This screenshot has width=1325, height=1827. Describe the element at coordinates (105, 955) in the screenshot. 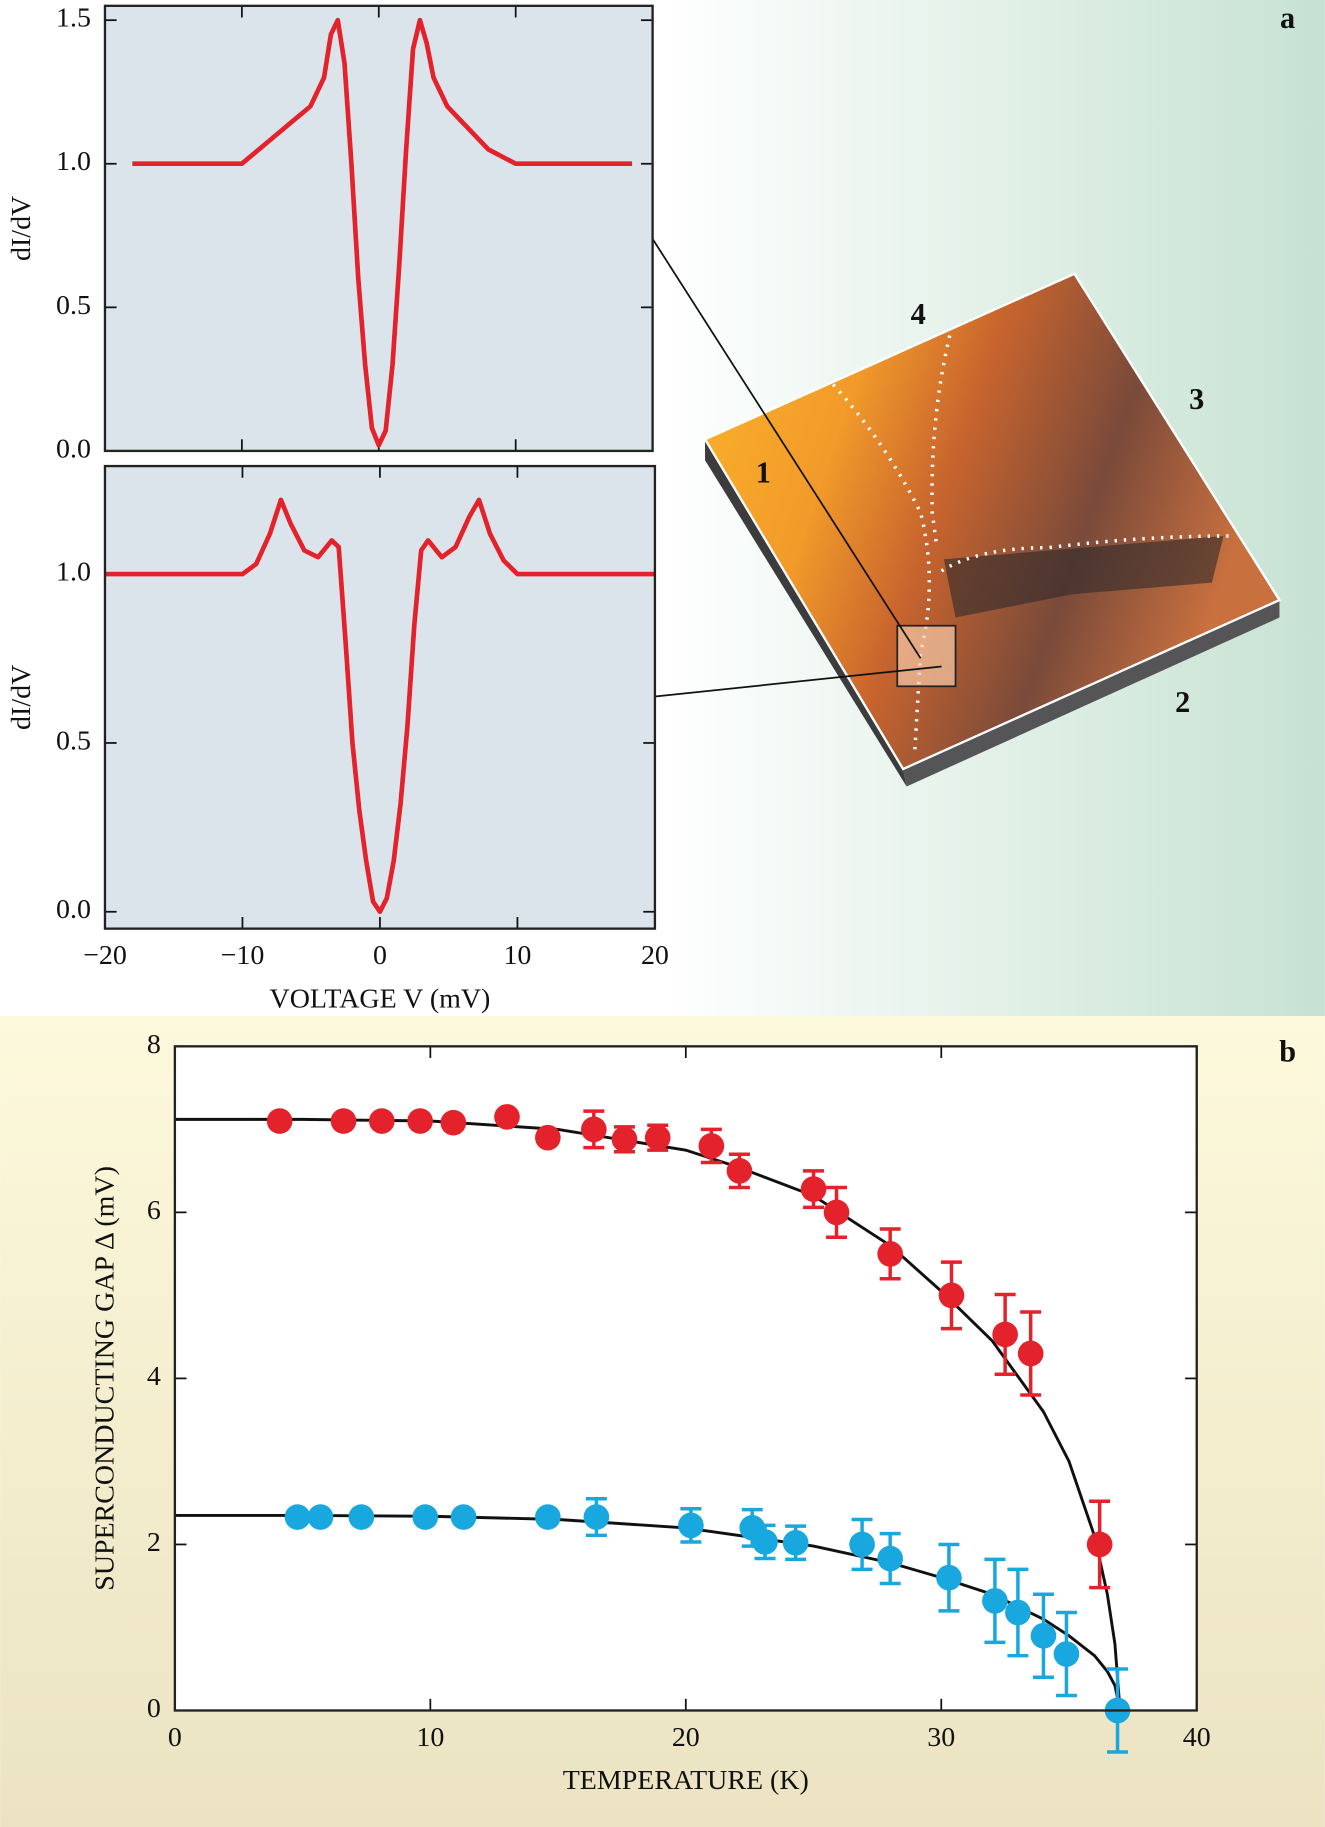

I see `x-tick-label: −20` at that location.